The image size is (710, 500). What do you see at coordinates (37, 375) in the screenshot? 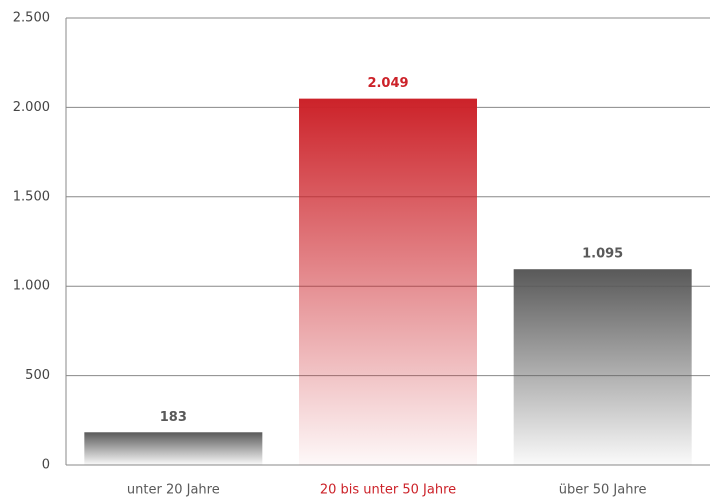
I see `y-tick-label: 500` at bounding box center [37, 375].